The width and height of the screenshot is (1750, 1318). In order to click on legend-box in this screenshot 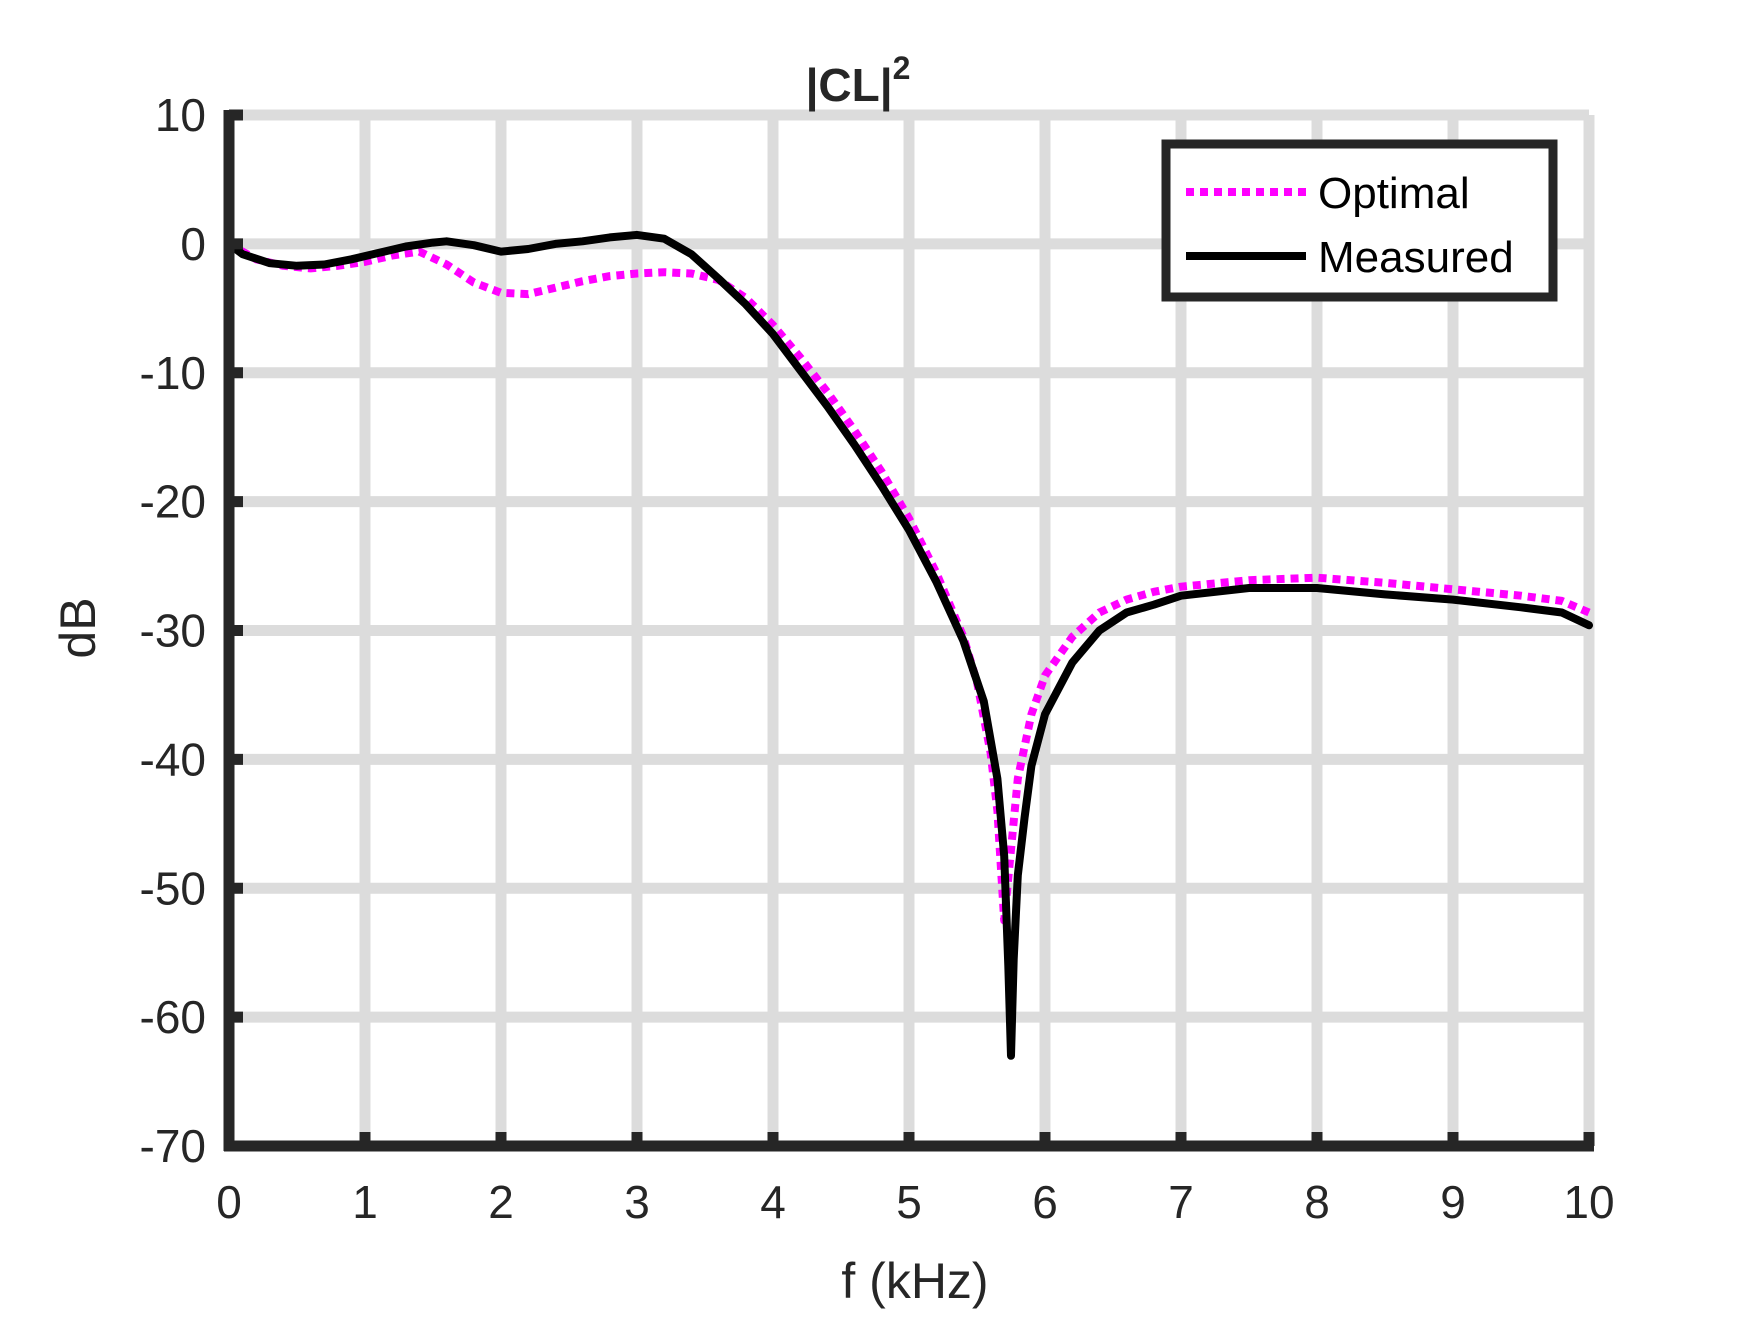, I will do `click(1359, 220)`.